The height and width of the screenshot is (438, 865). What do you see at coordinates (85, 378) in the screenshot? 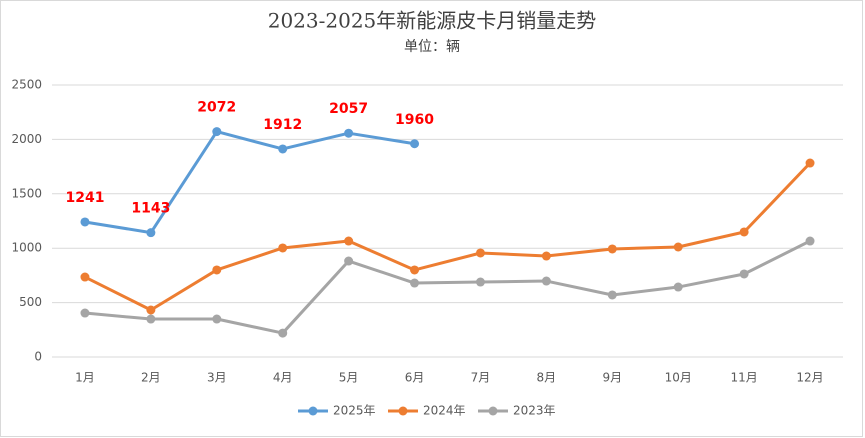
I see `x-tick-label: 1月` at bounding box center [85, 378].